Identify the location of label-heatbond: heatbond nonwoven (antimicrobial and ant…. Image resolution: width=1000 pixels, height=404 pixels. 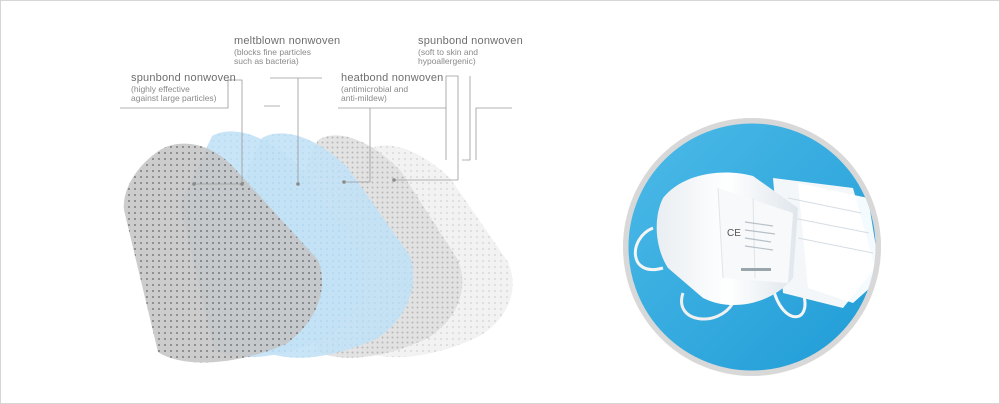
(392, 88).